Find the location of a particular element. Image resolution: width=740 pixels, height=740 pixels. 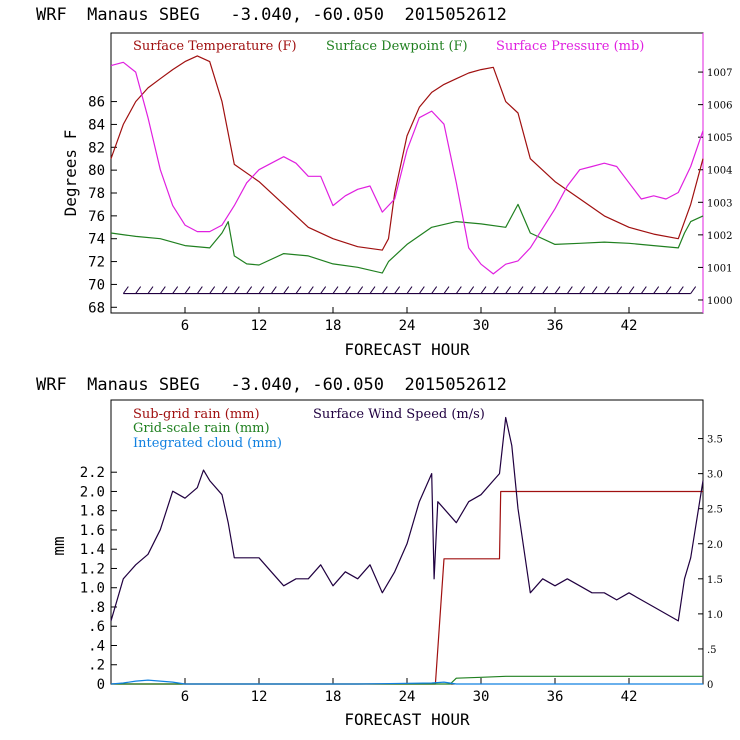

y-tick-label: 74 is located at coordinates (96, 240).